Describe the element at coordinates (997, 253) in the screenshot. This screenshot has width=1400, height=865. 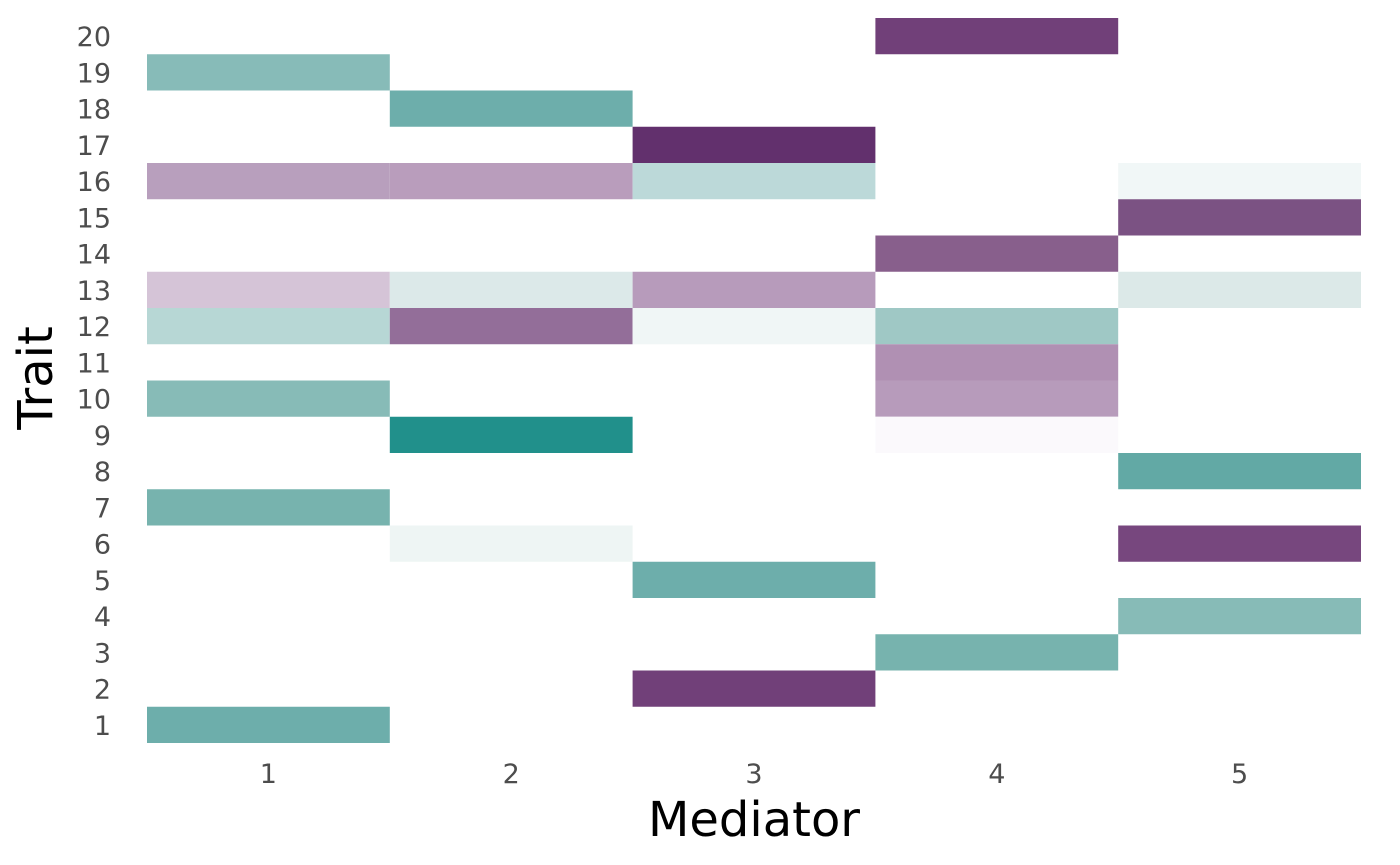
I see `heatmap-cell-m4-t14` at that location.